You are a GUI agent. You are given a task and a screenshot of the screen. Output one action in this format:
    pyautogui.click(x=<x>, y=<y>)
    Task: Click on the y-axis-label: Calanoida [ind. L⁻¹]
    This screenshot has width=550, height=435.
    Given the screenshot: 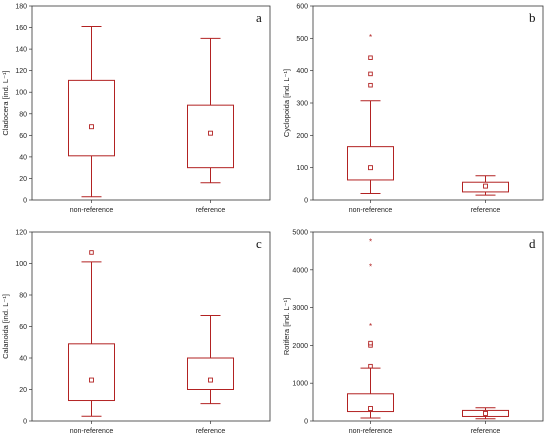 What is the action you would take?
    pyautogui.click(x=5, y=326)
    